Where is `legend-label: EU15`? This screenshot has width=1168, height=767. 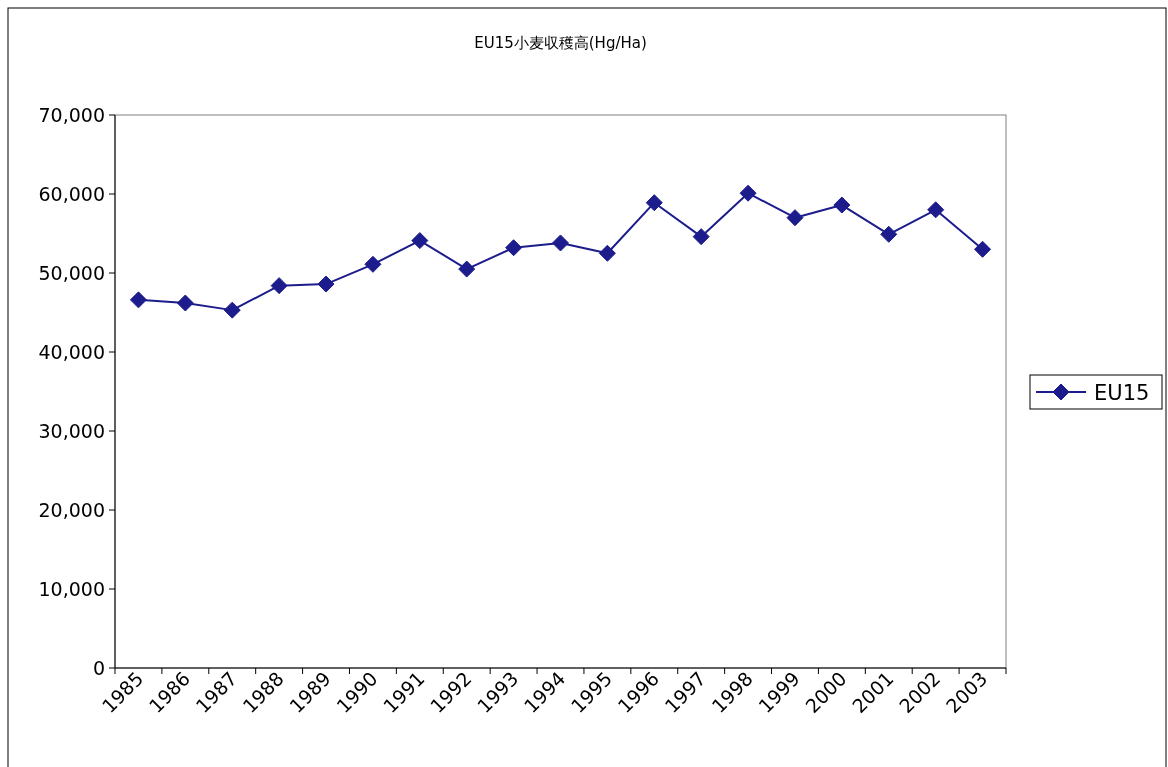
legend-label: EU15 is located at coordinates (1122, 393).